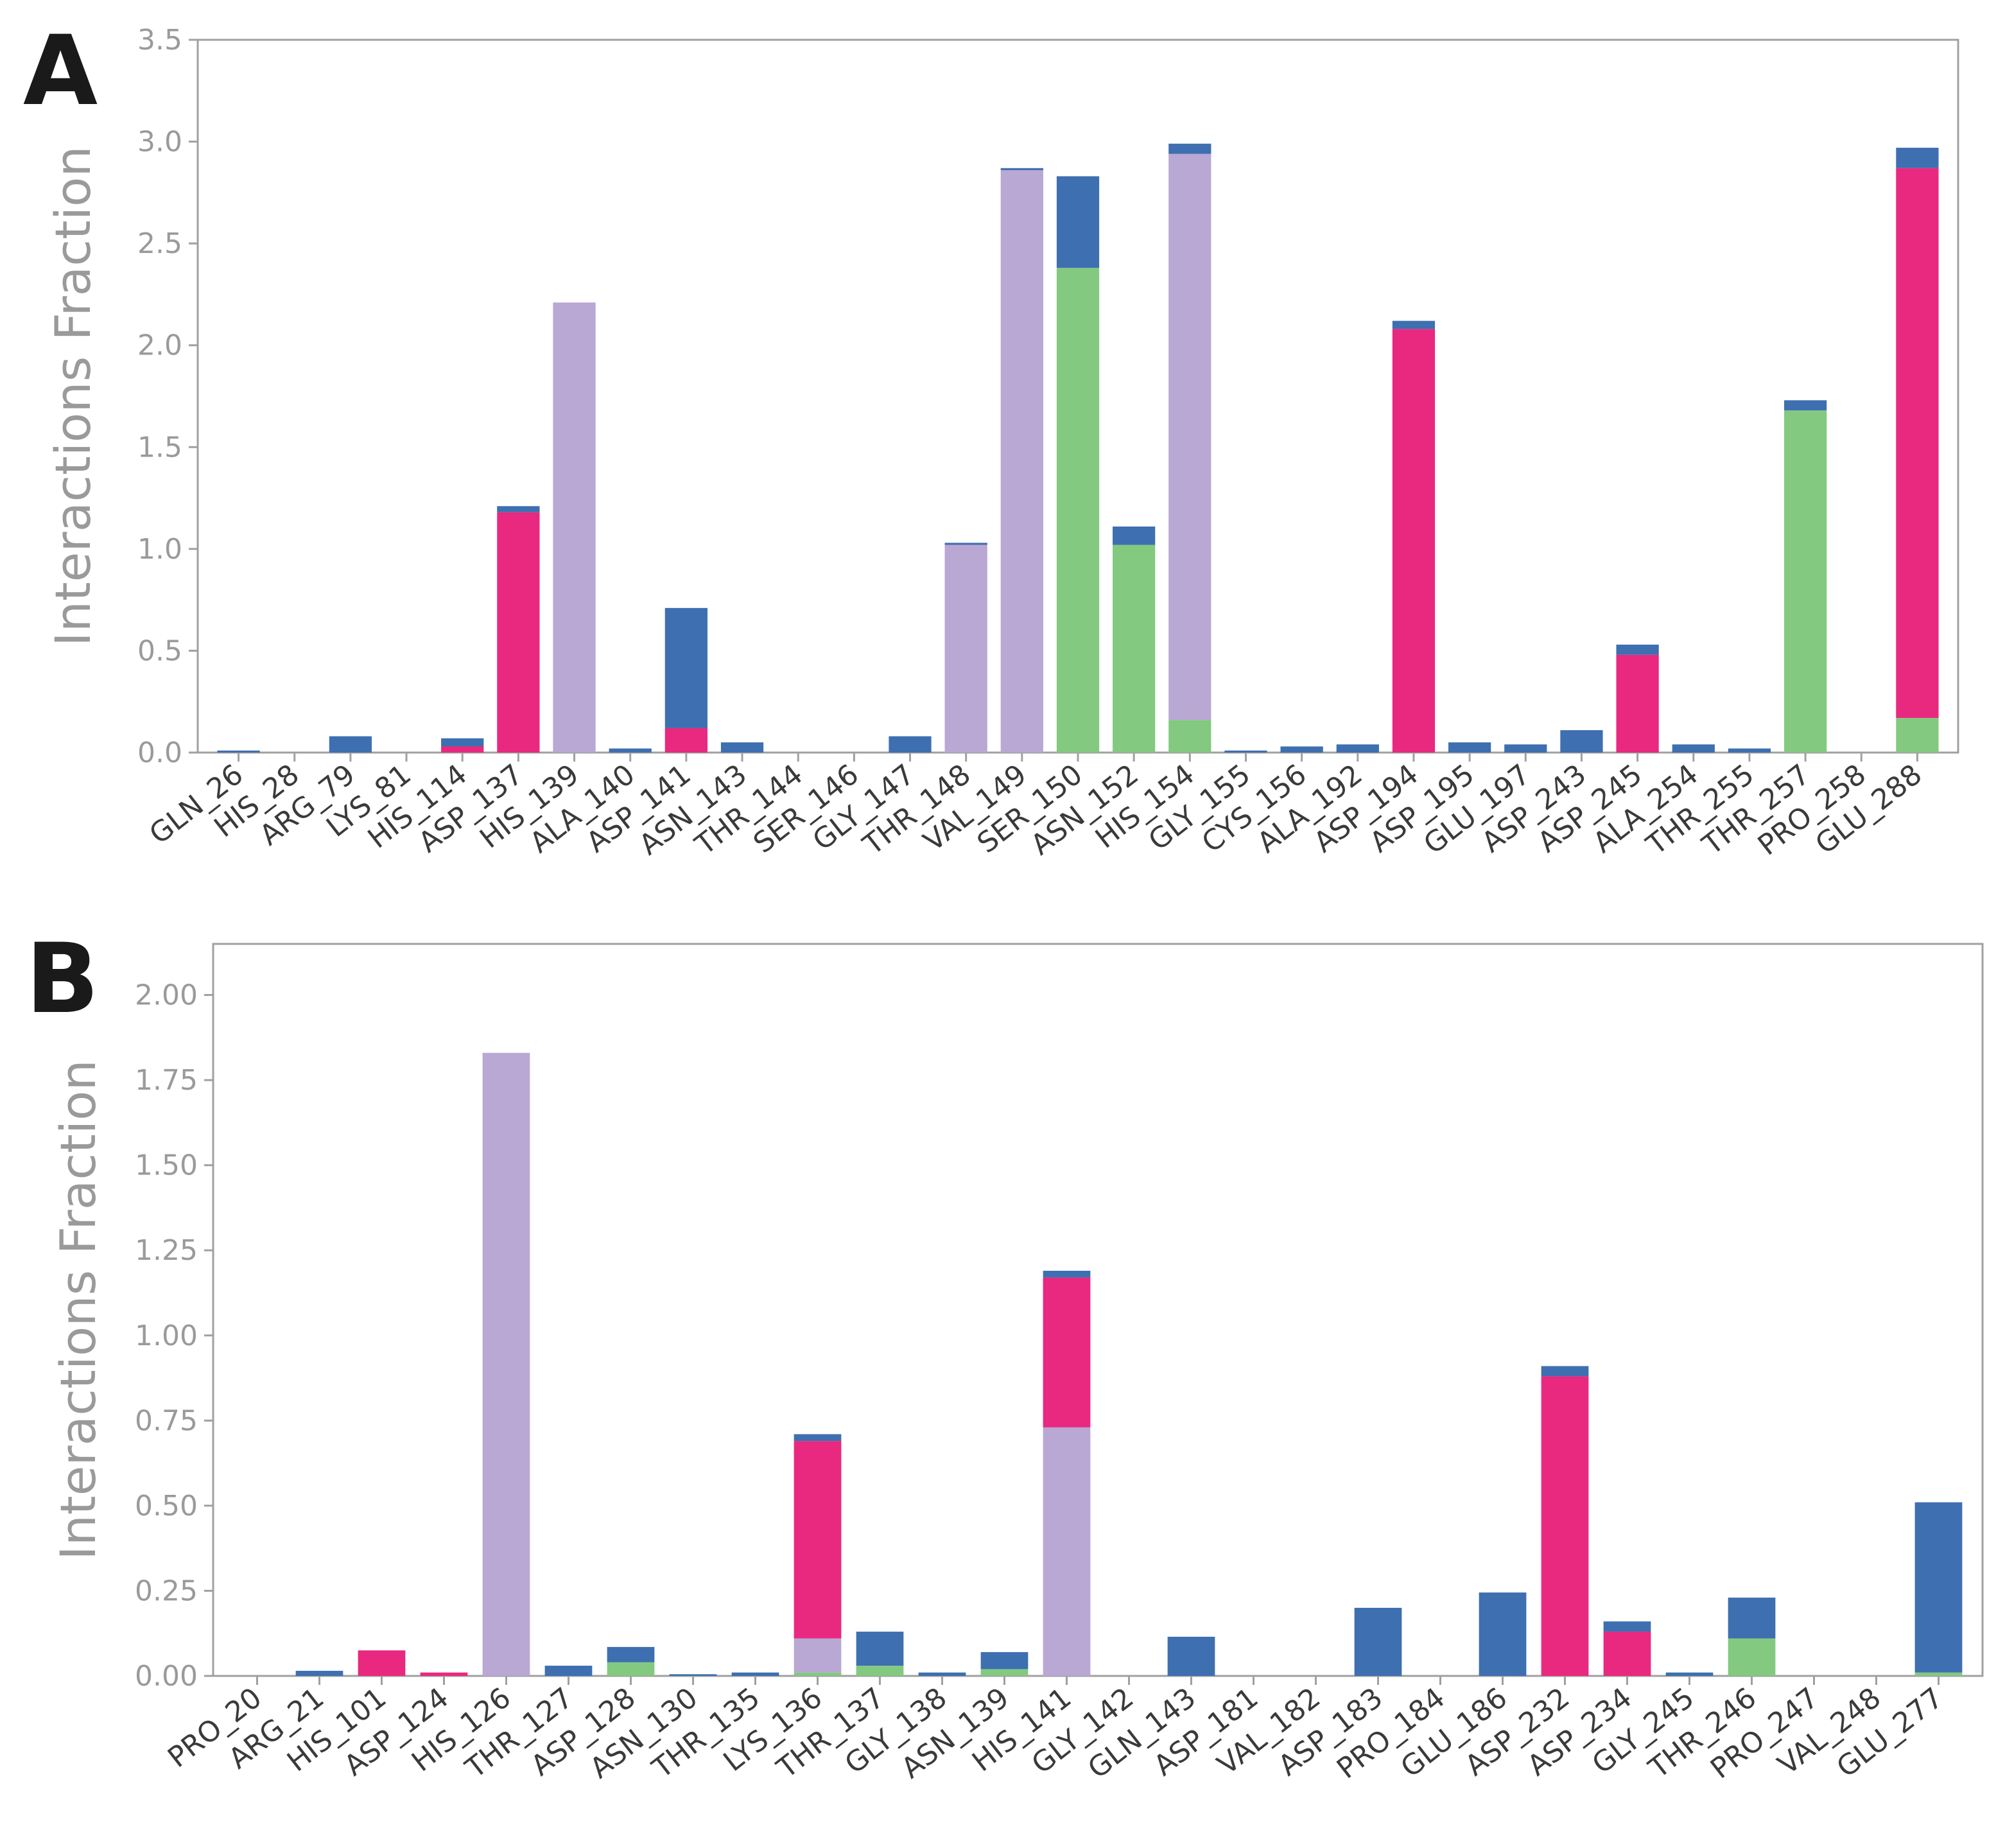 Image resolution: width=2005 pixels, height=1848 pixels. Describe the element at coordinates (965, 544) in the screenshot. I see `bar-a-THR_148-water-bridge` at that location.